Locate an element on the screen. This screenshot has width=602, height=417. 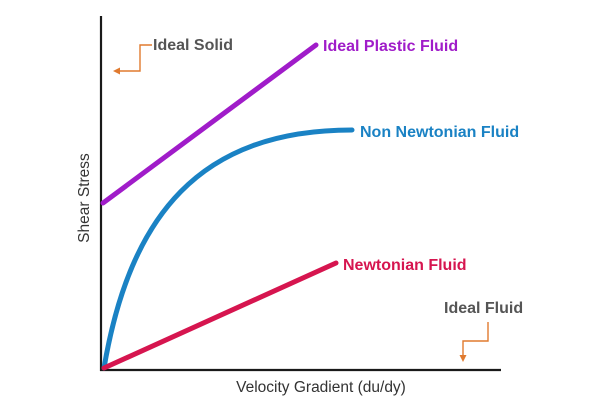
y-axis-label: Shear Stress is located at coordinates (84, 198).